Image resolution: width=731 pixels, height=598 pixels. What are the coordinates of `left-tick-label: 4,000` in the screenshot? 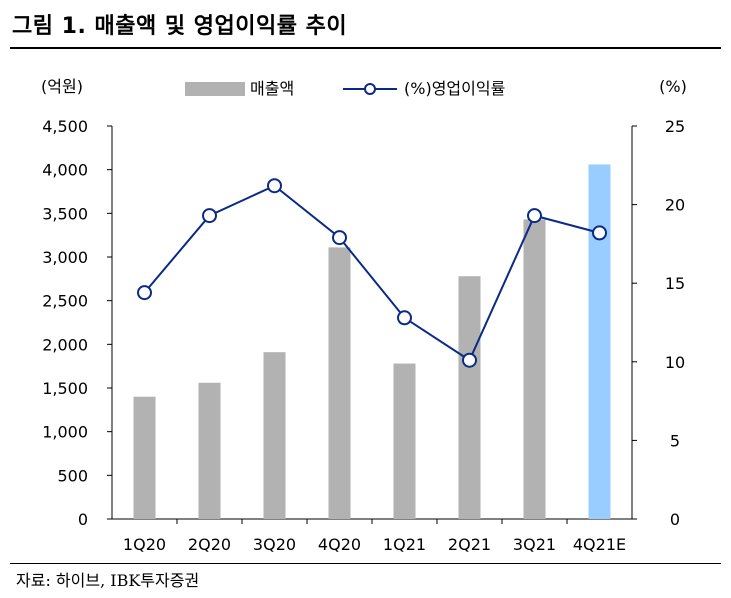 It's located at (65, 170).